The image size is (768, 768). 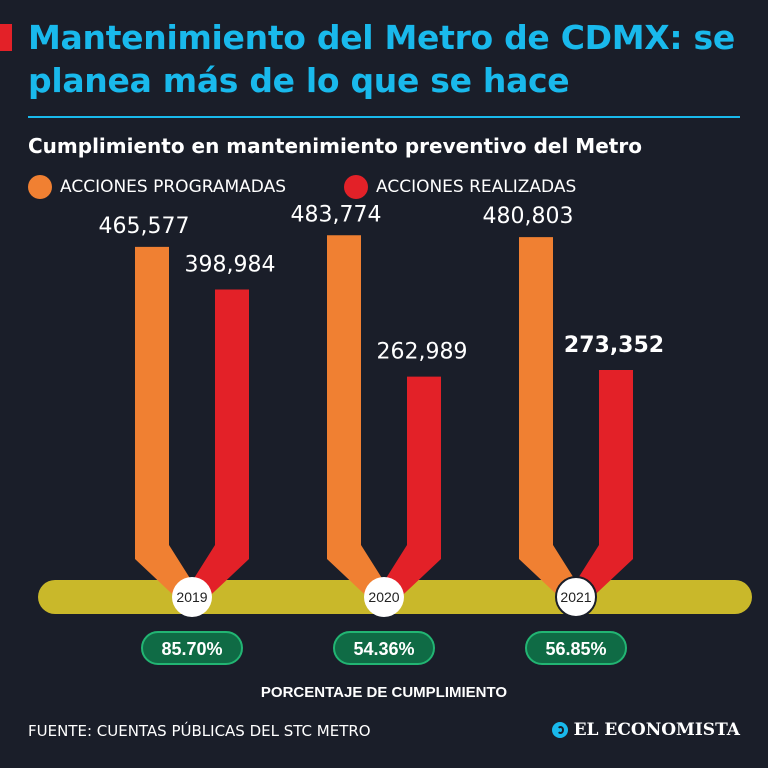 What do you see at coordinates (614, 345) in the screenshot?
I see `value-label-realizadas-2021: 273,352` at bounding box center [614, 345].